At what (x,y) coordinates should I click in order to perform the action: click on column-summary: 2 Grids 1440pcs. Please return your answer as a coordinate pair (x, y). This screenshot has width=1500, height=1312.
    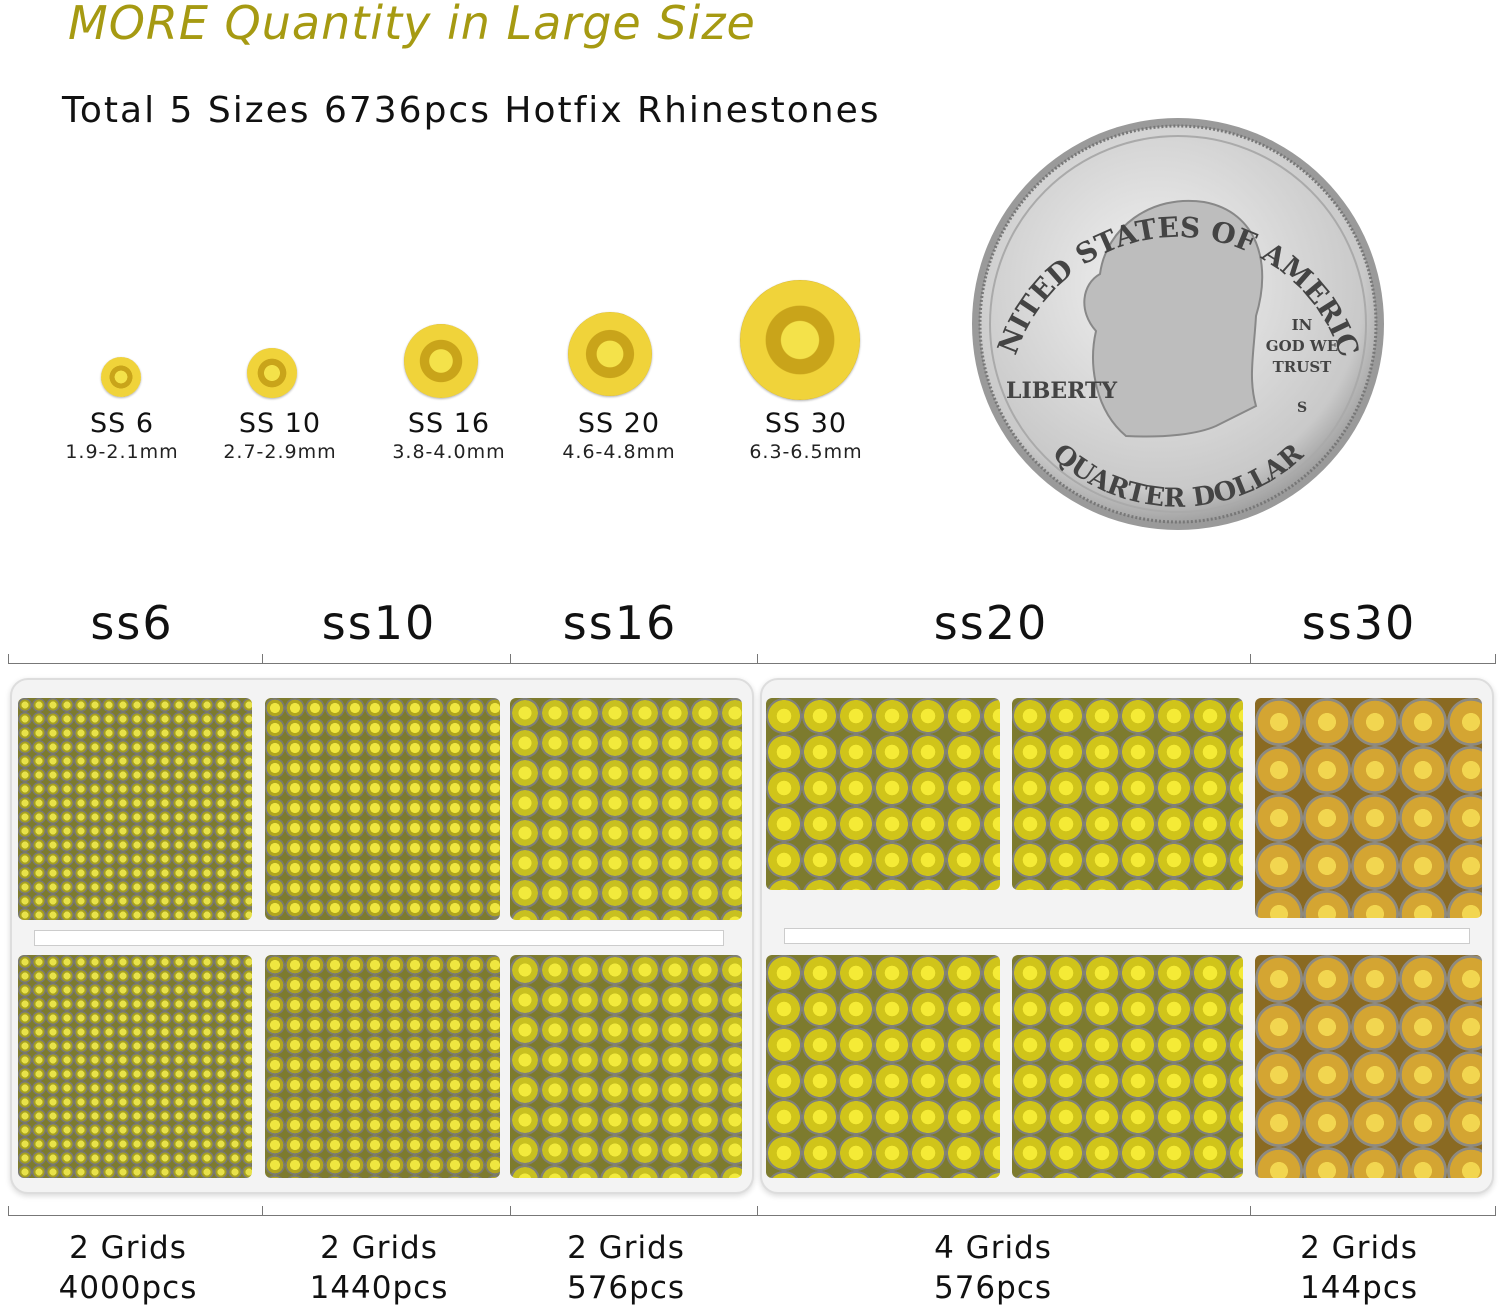
    Looking at the image, I should click on (379, 1268).